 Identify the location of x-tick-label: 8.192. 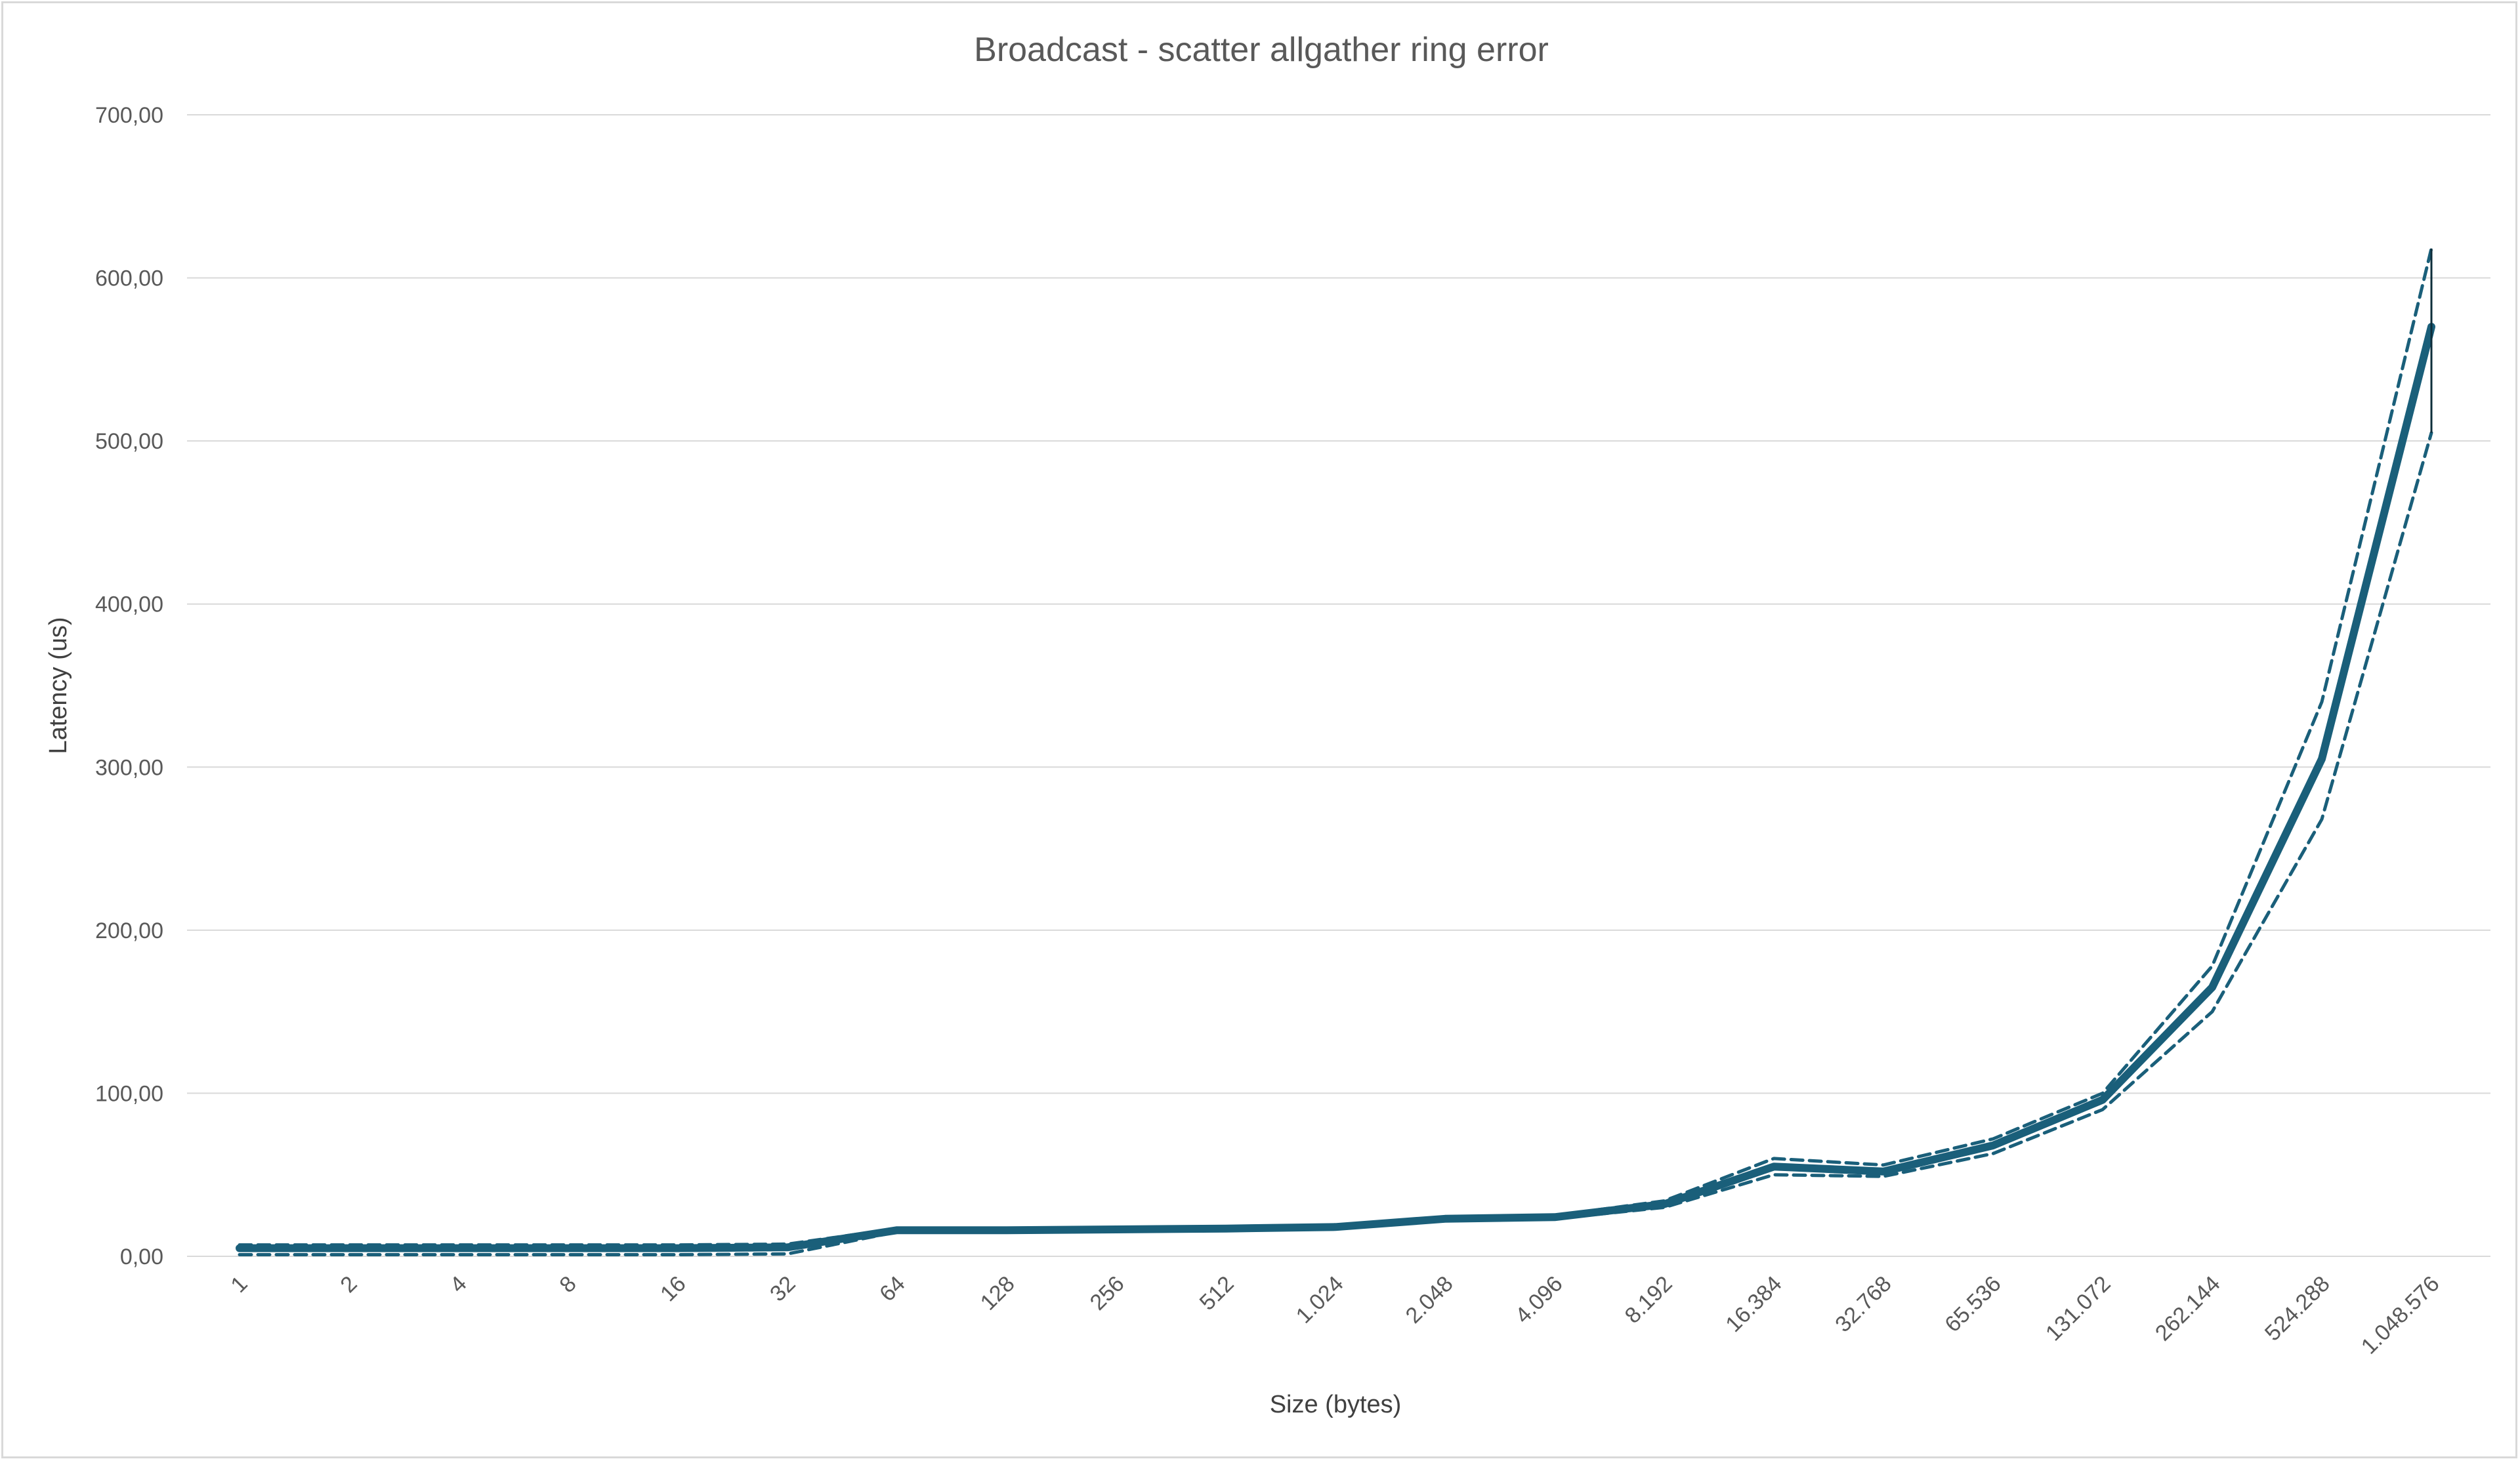
(1648, 1299).